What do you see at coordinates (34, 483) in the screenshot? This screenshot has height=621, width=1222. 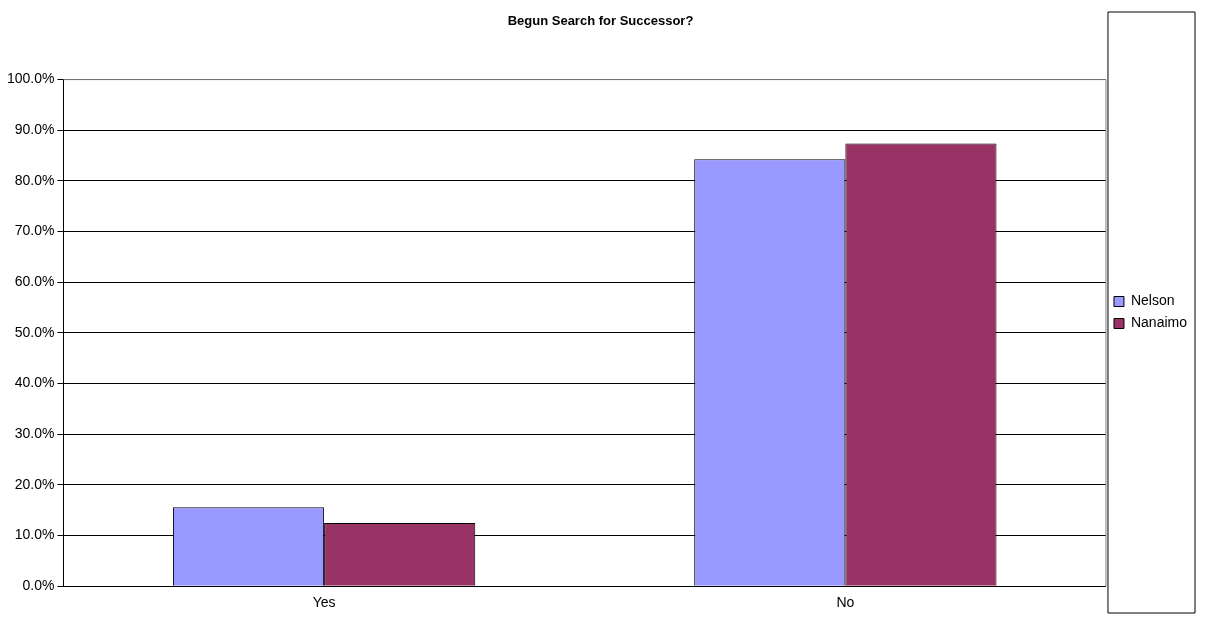 I see `y-tick-label: 20.0%` at bounding box center [34, 483].